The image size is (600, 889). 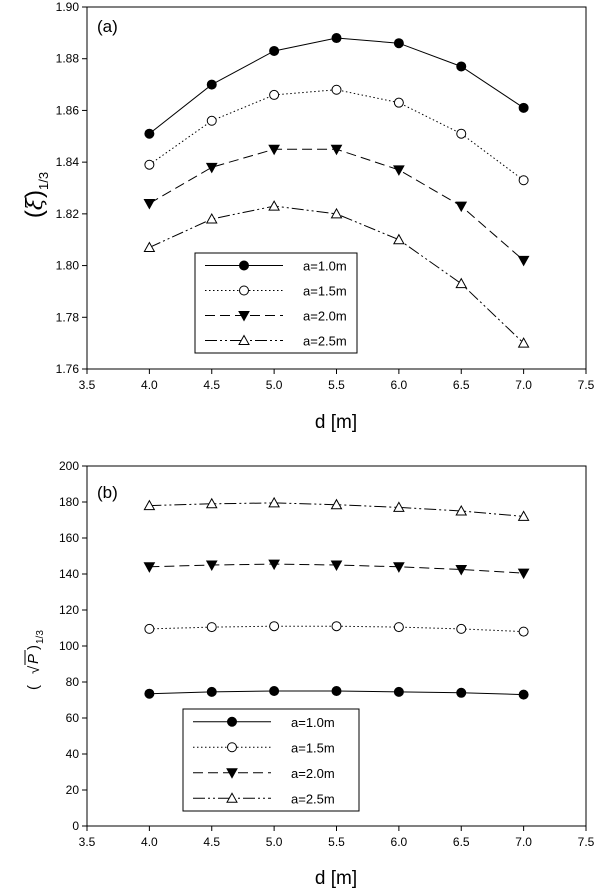 I want to click on y-tick-label: 1.76, so click(x=68, y=369).